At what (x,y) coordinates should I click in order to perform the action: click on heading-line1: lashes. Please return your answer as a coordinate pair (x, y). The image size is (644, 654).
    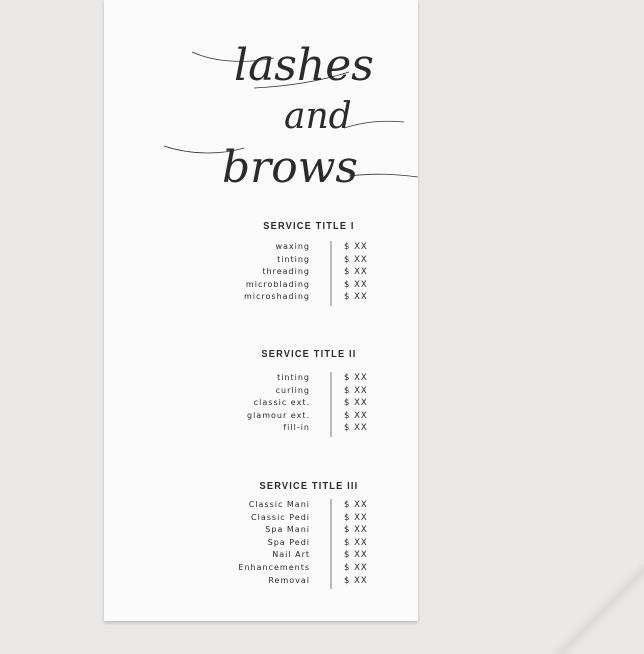
    Looking at the image, I should click on (304, 65).